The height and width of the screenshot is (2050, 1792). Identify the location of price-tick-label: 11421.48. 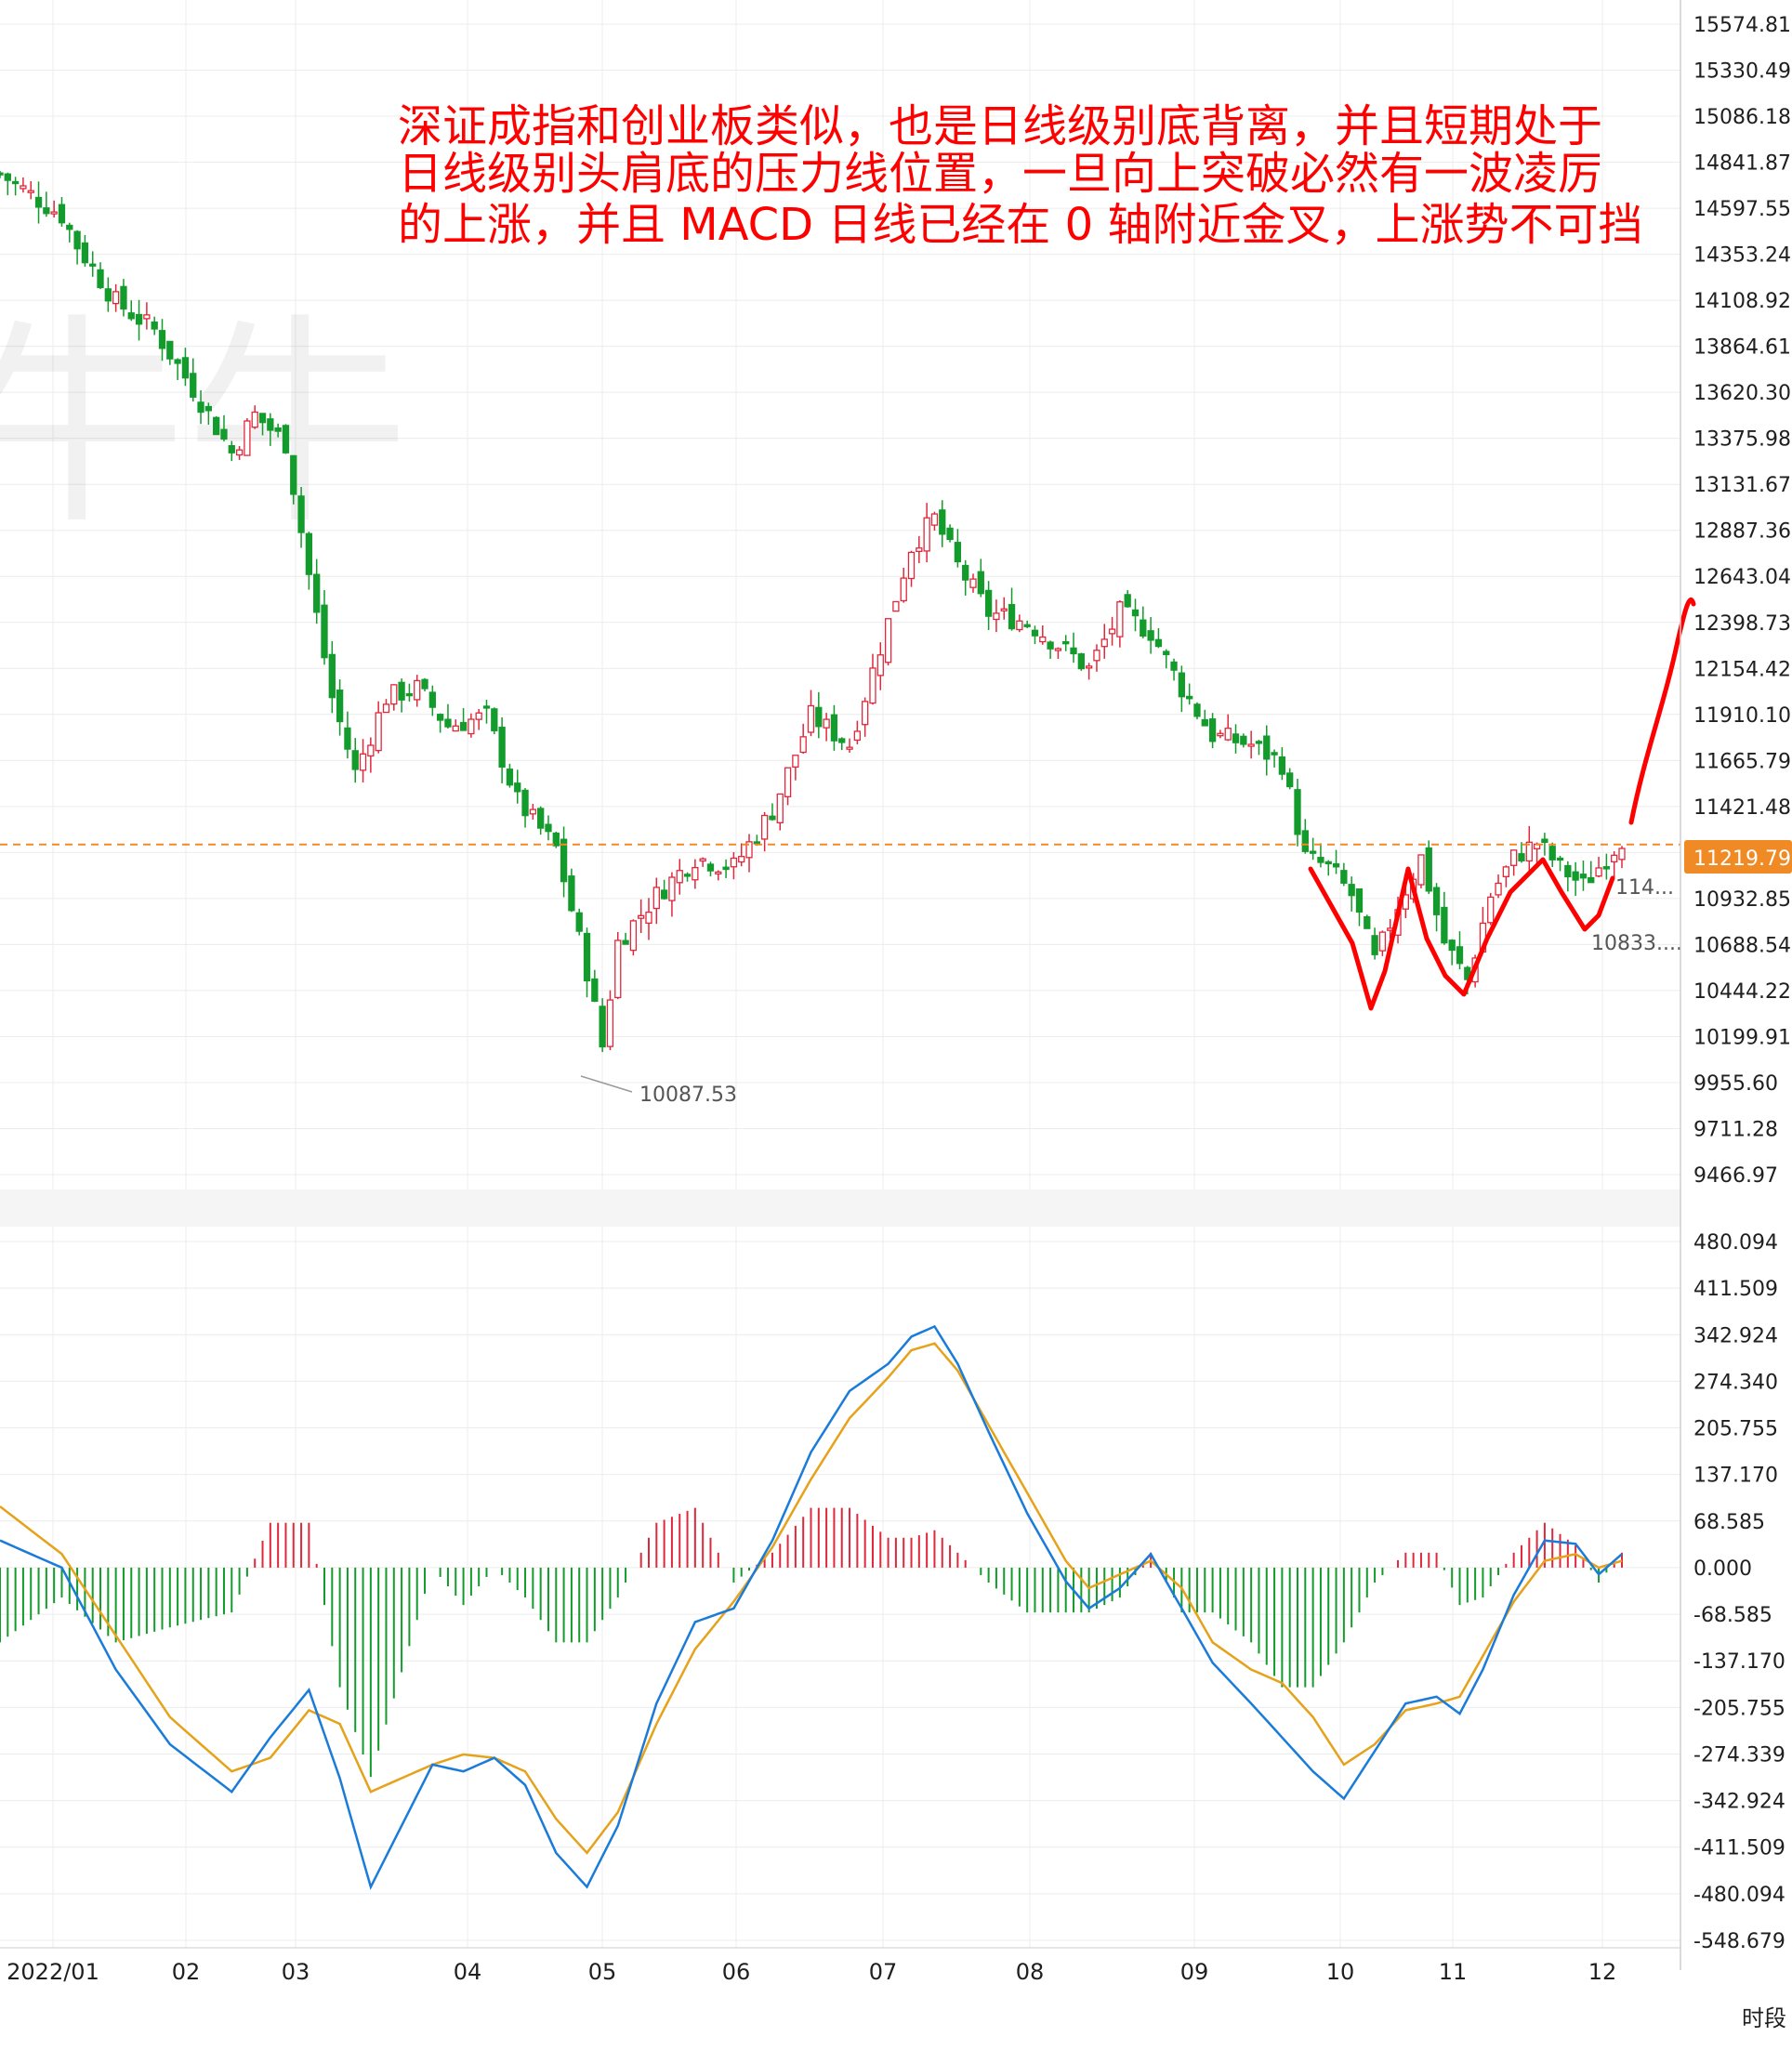
(1742, 808).